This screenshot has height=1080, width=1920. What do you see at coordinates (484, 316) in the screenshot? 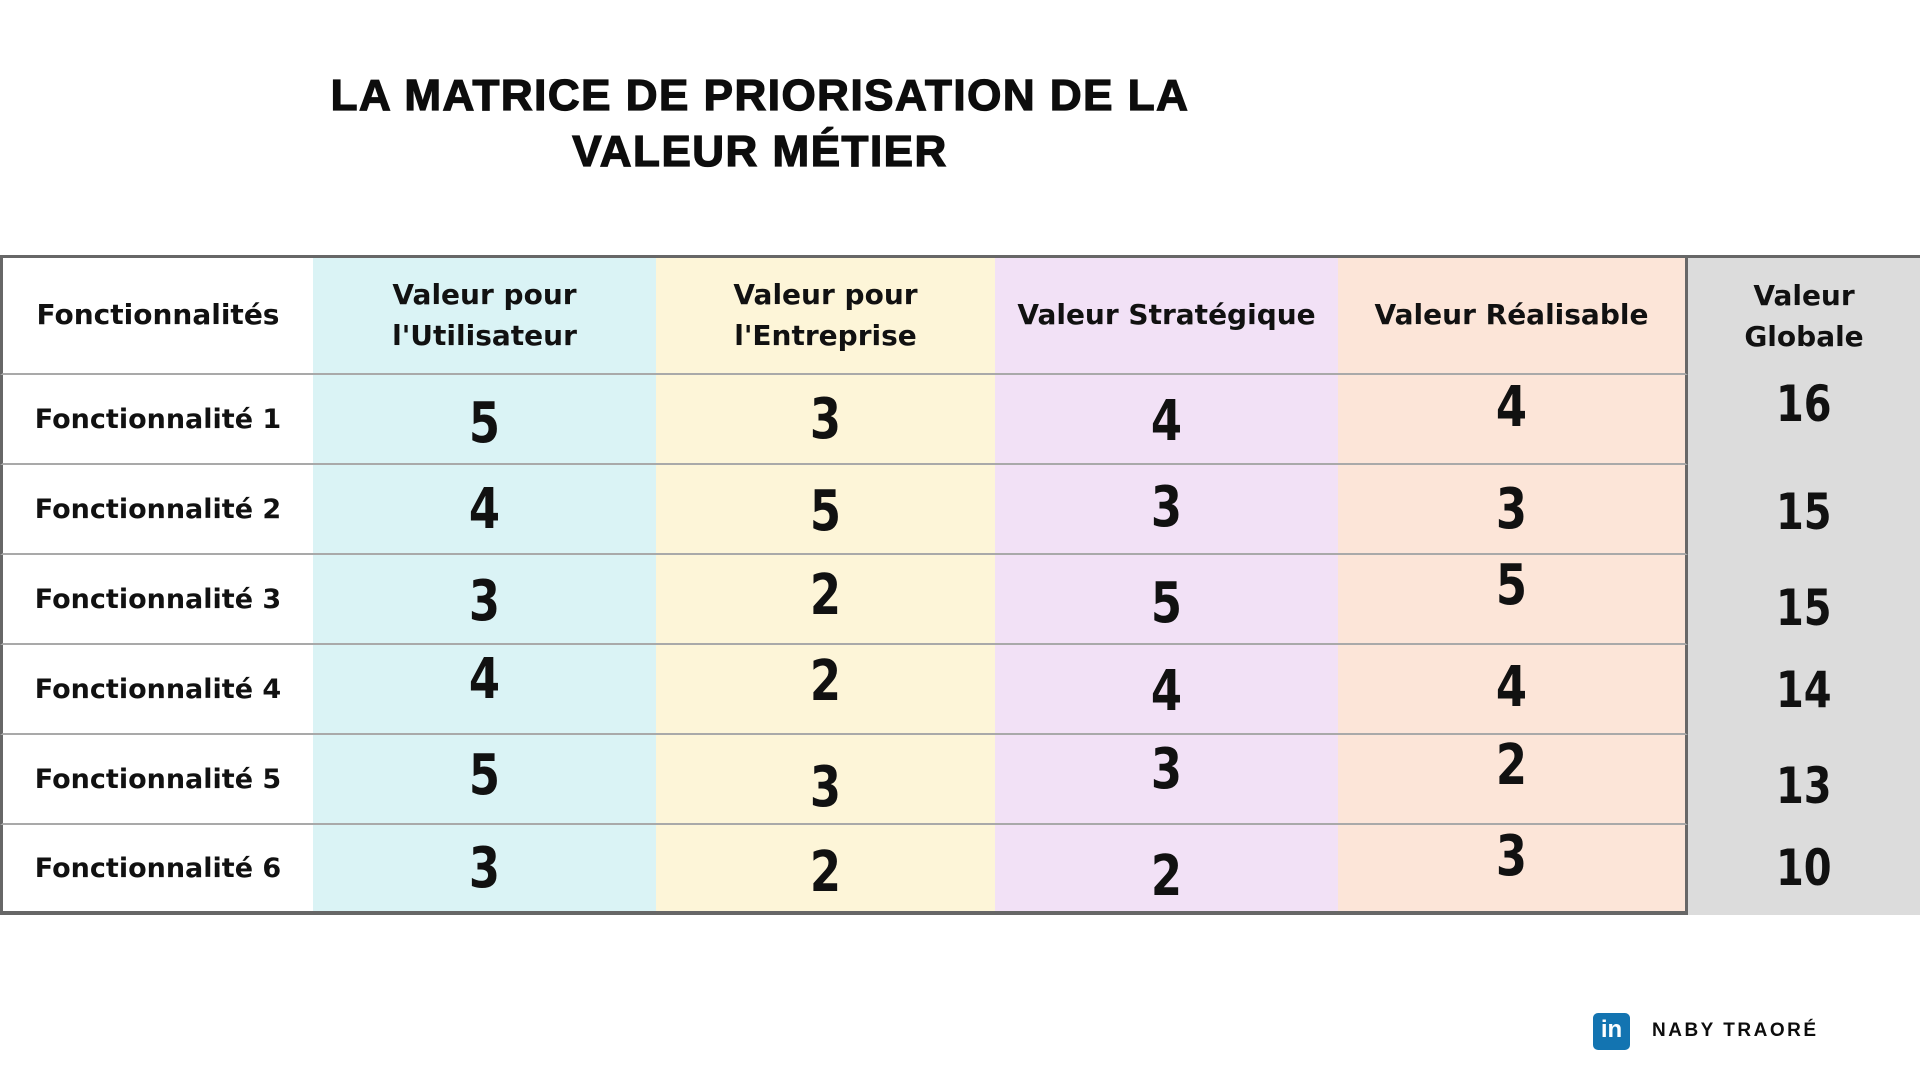
I see `column-header-valeur-utilisateur: Valeur pour l'Utilisateur` at bounding box center [484, 316].